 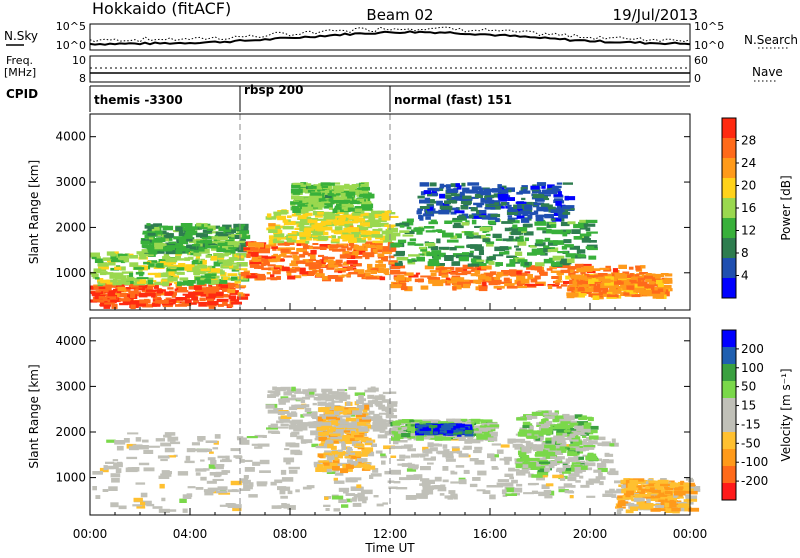 I want to click on colorbar-tick-label: 200, so click(x=752, y=349).